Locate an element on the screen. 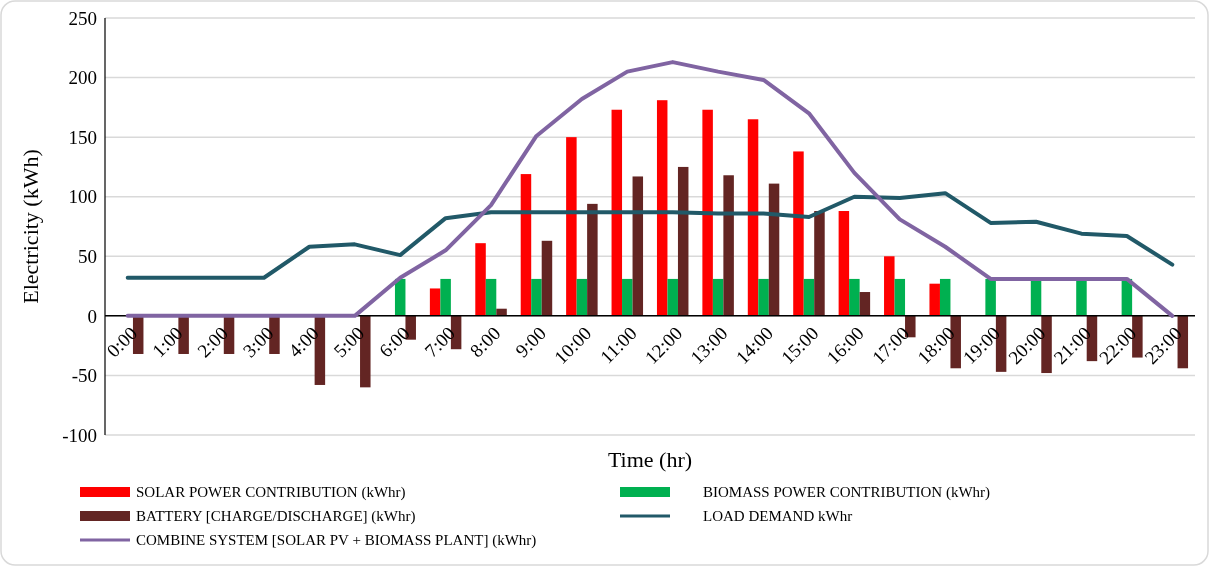  x-tick-label: 3:00 is located at coordinates (258, 342).